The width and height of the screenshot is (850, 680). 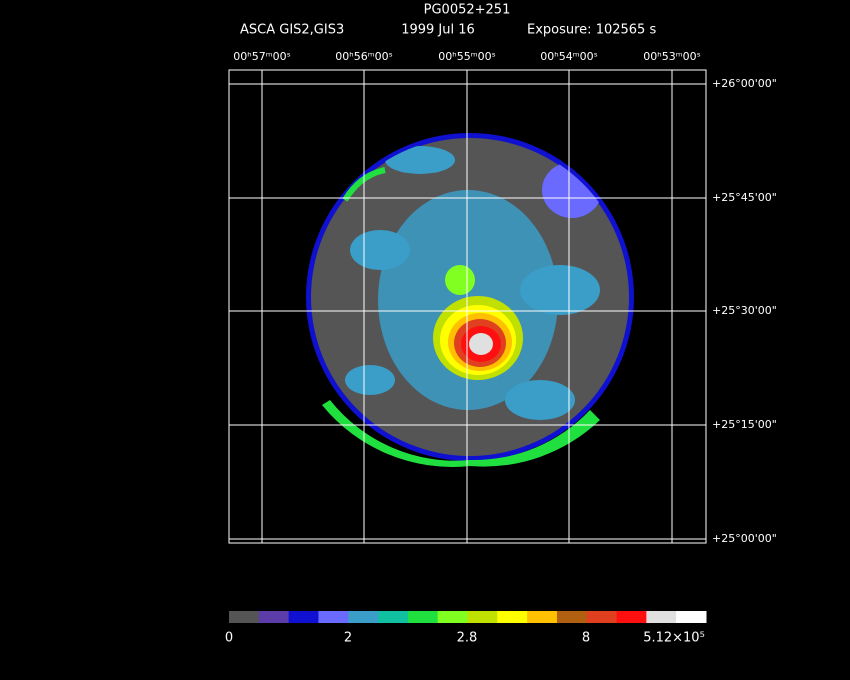 I want to click on instrument: ASCA GIS2,GIS3, so click(x=292, y=30).